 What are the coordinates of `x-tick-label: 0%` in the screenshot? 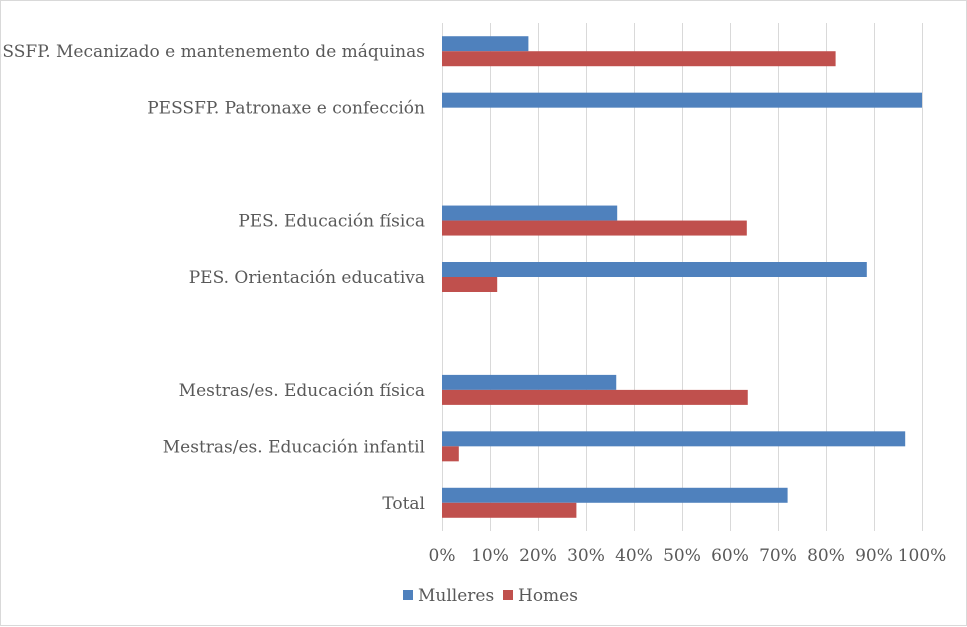 It's located at (442, 556).